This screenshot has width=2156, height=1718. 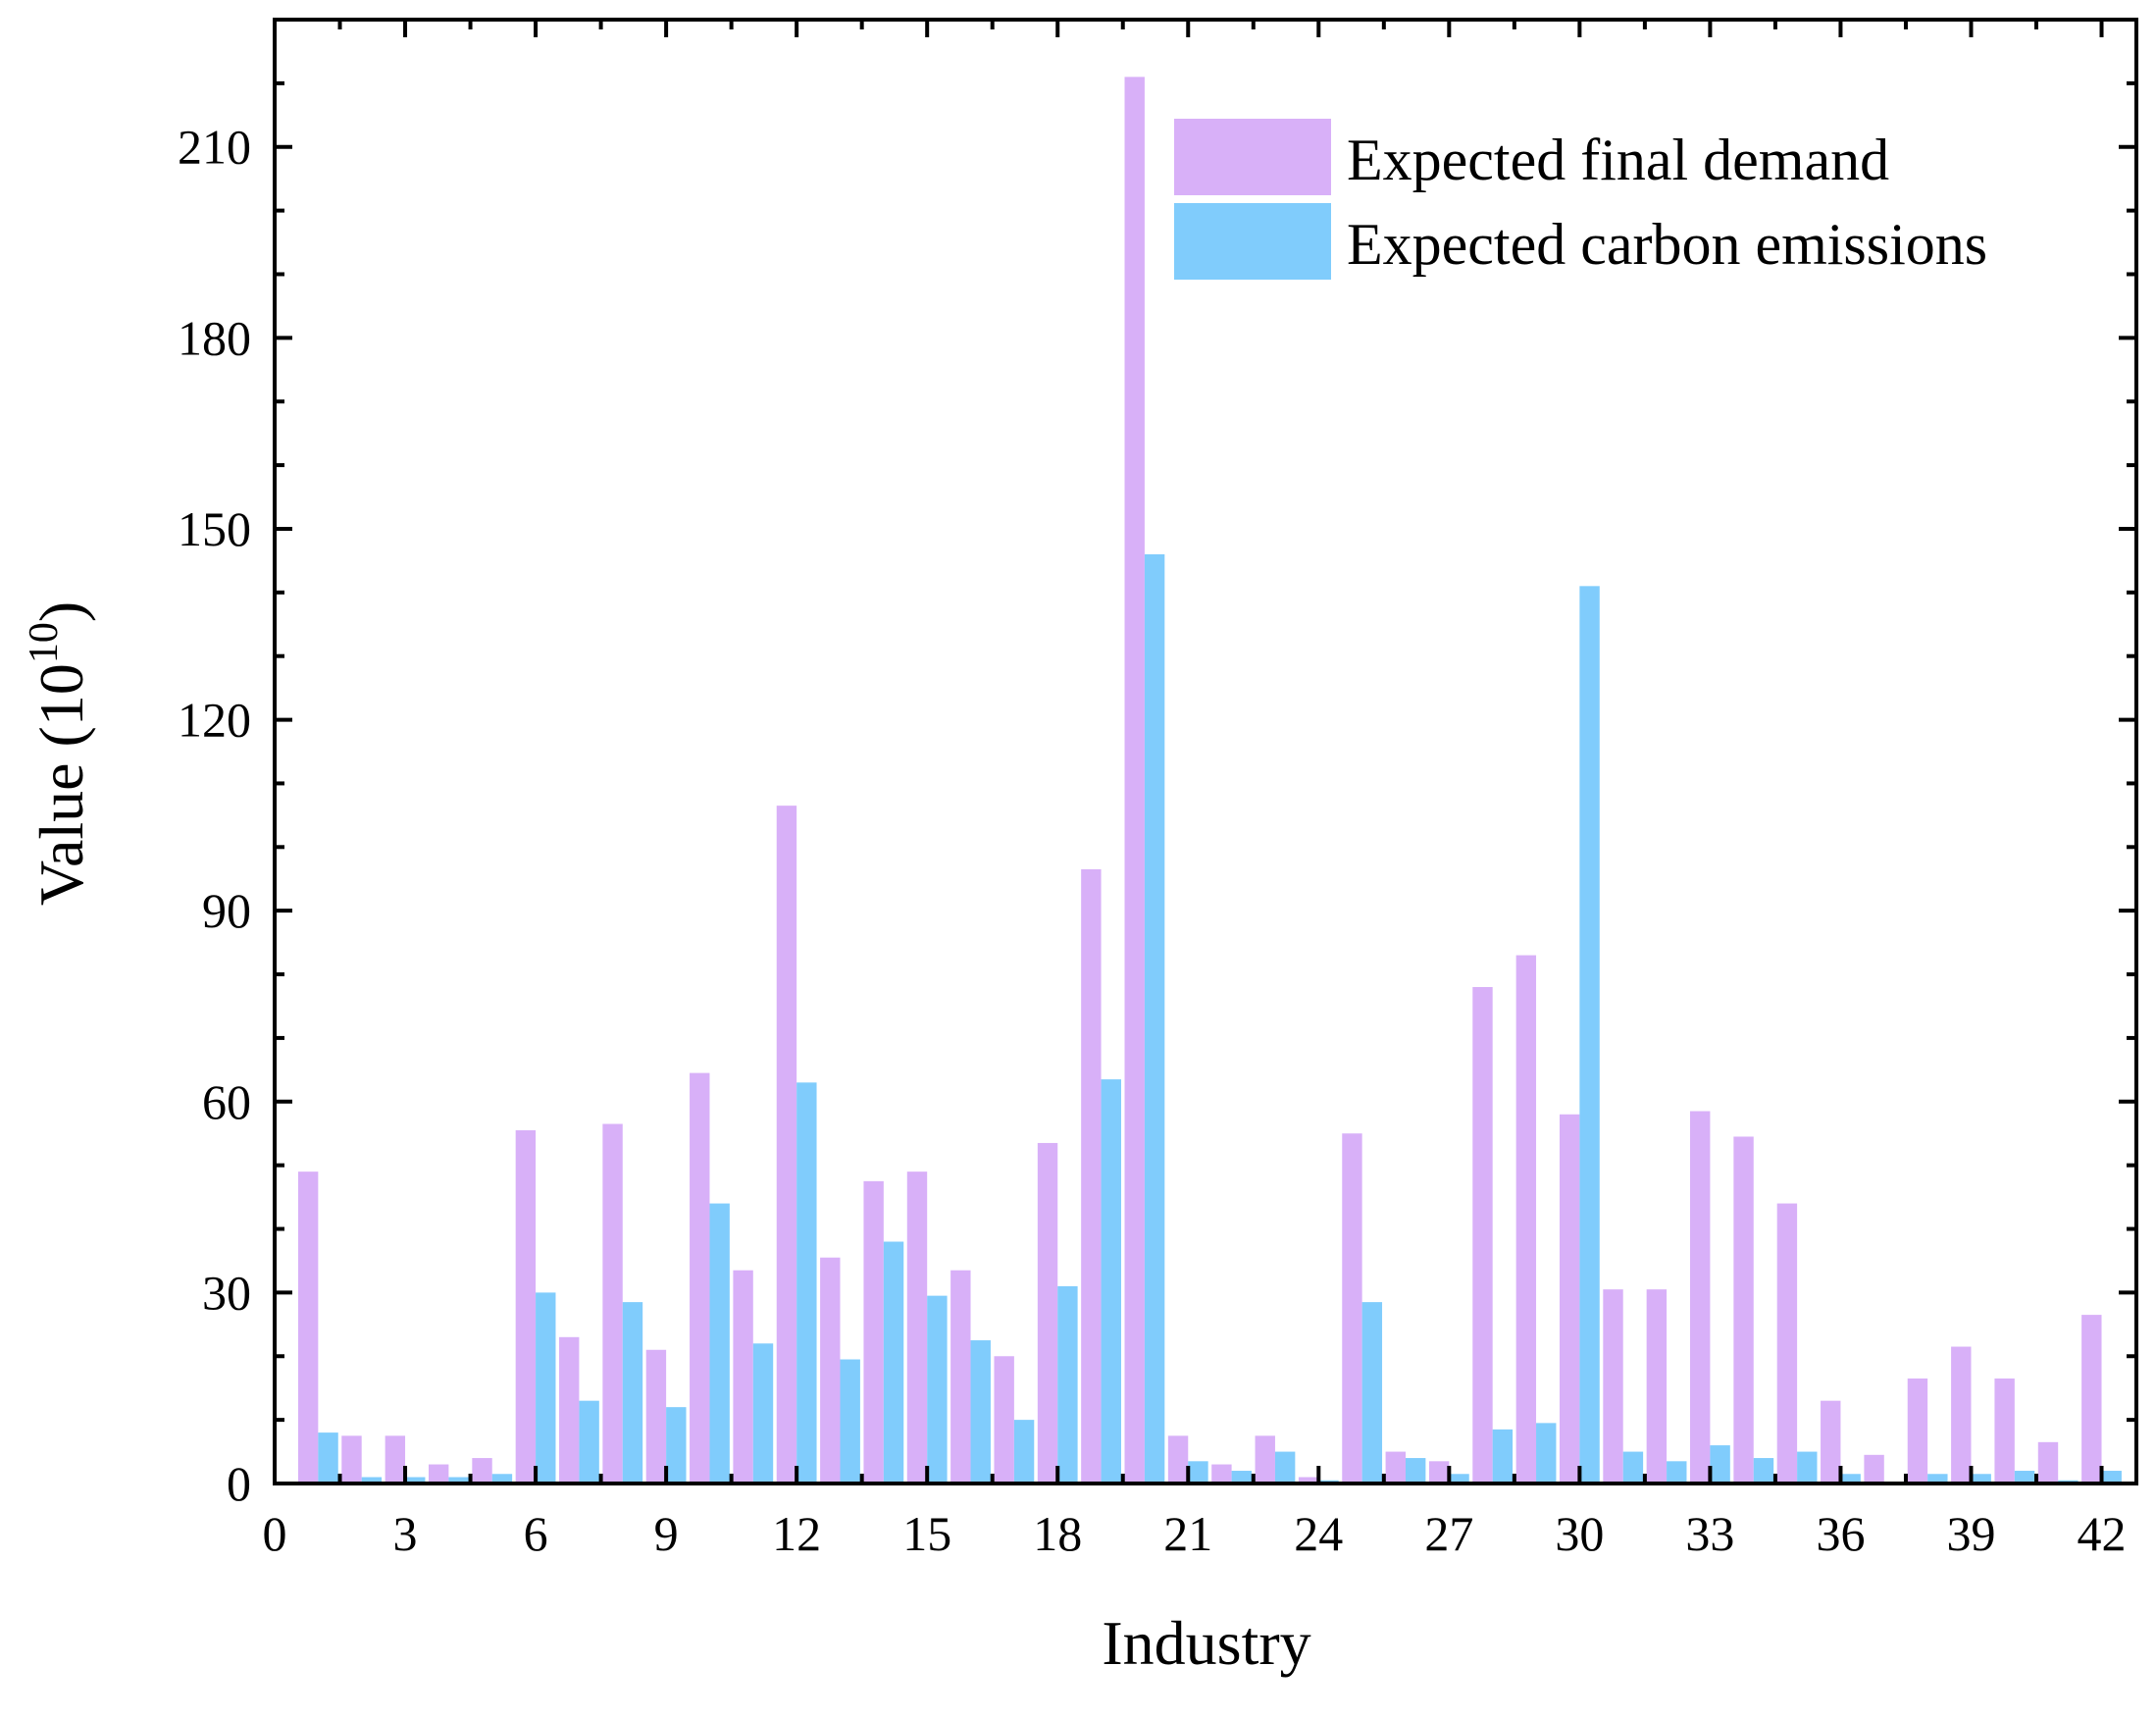 I want to click on x-tick-label: 21, so click(x=1187, y=1533).